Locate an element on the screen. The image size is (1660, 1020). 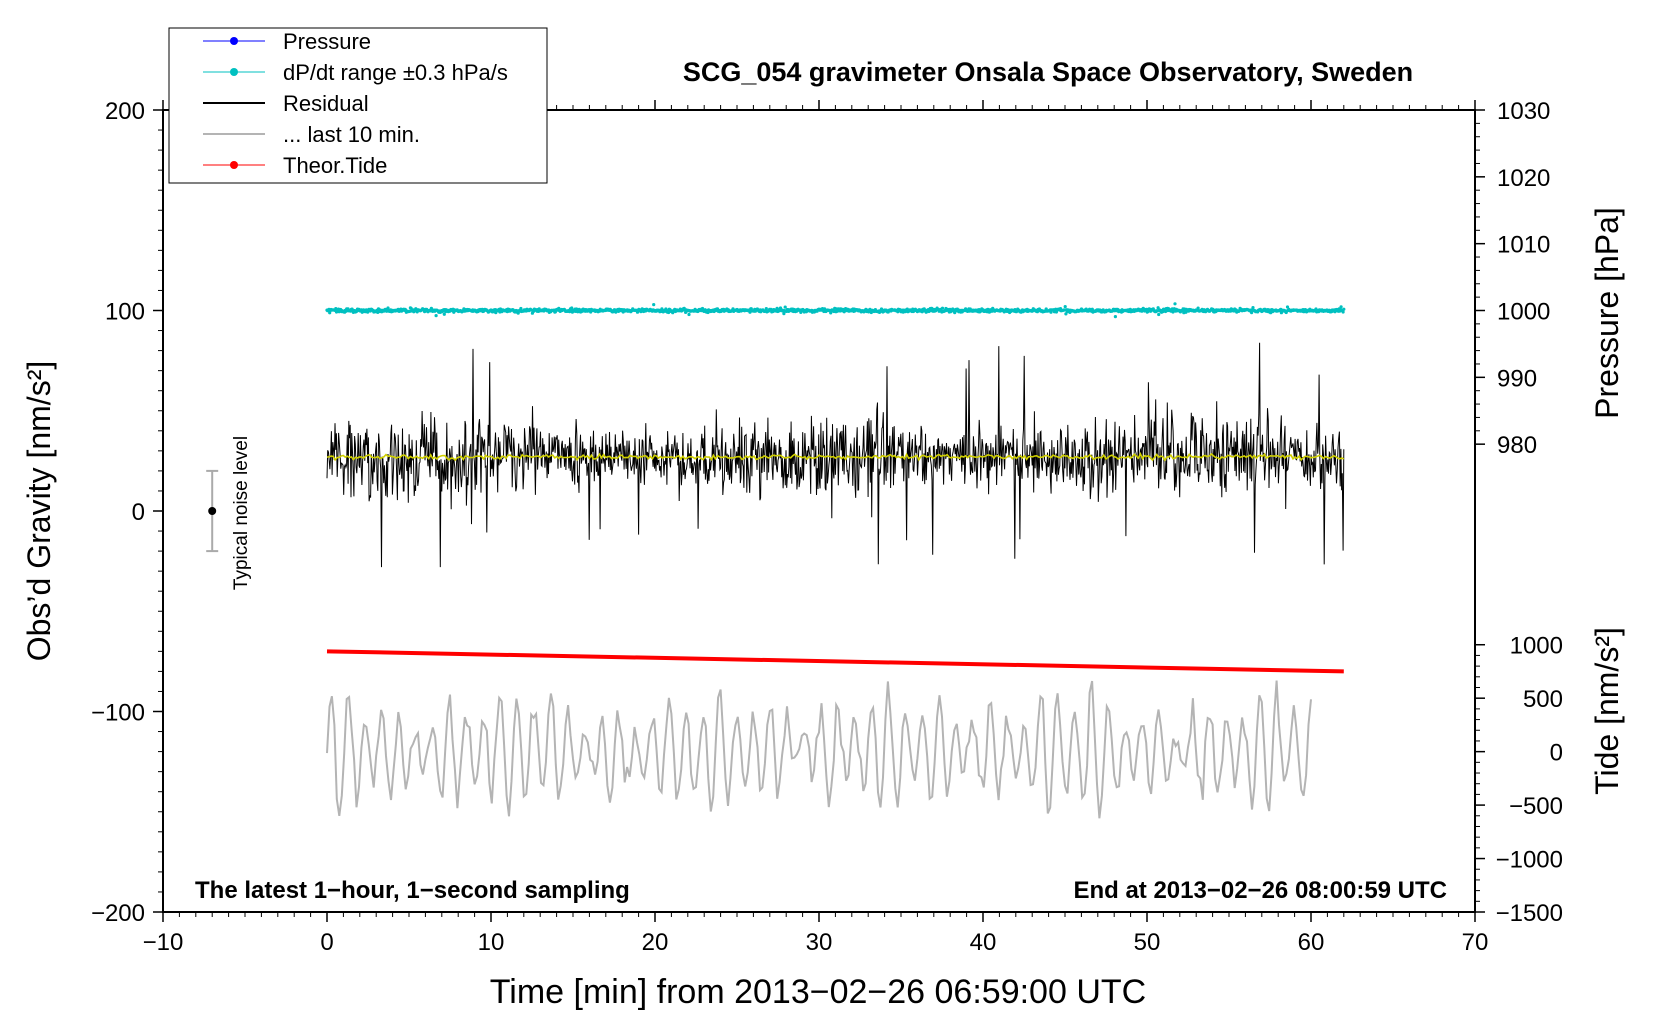
x-tick-label: 70 is located at coordinates (1475, 942).